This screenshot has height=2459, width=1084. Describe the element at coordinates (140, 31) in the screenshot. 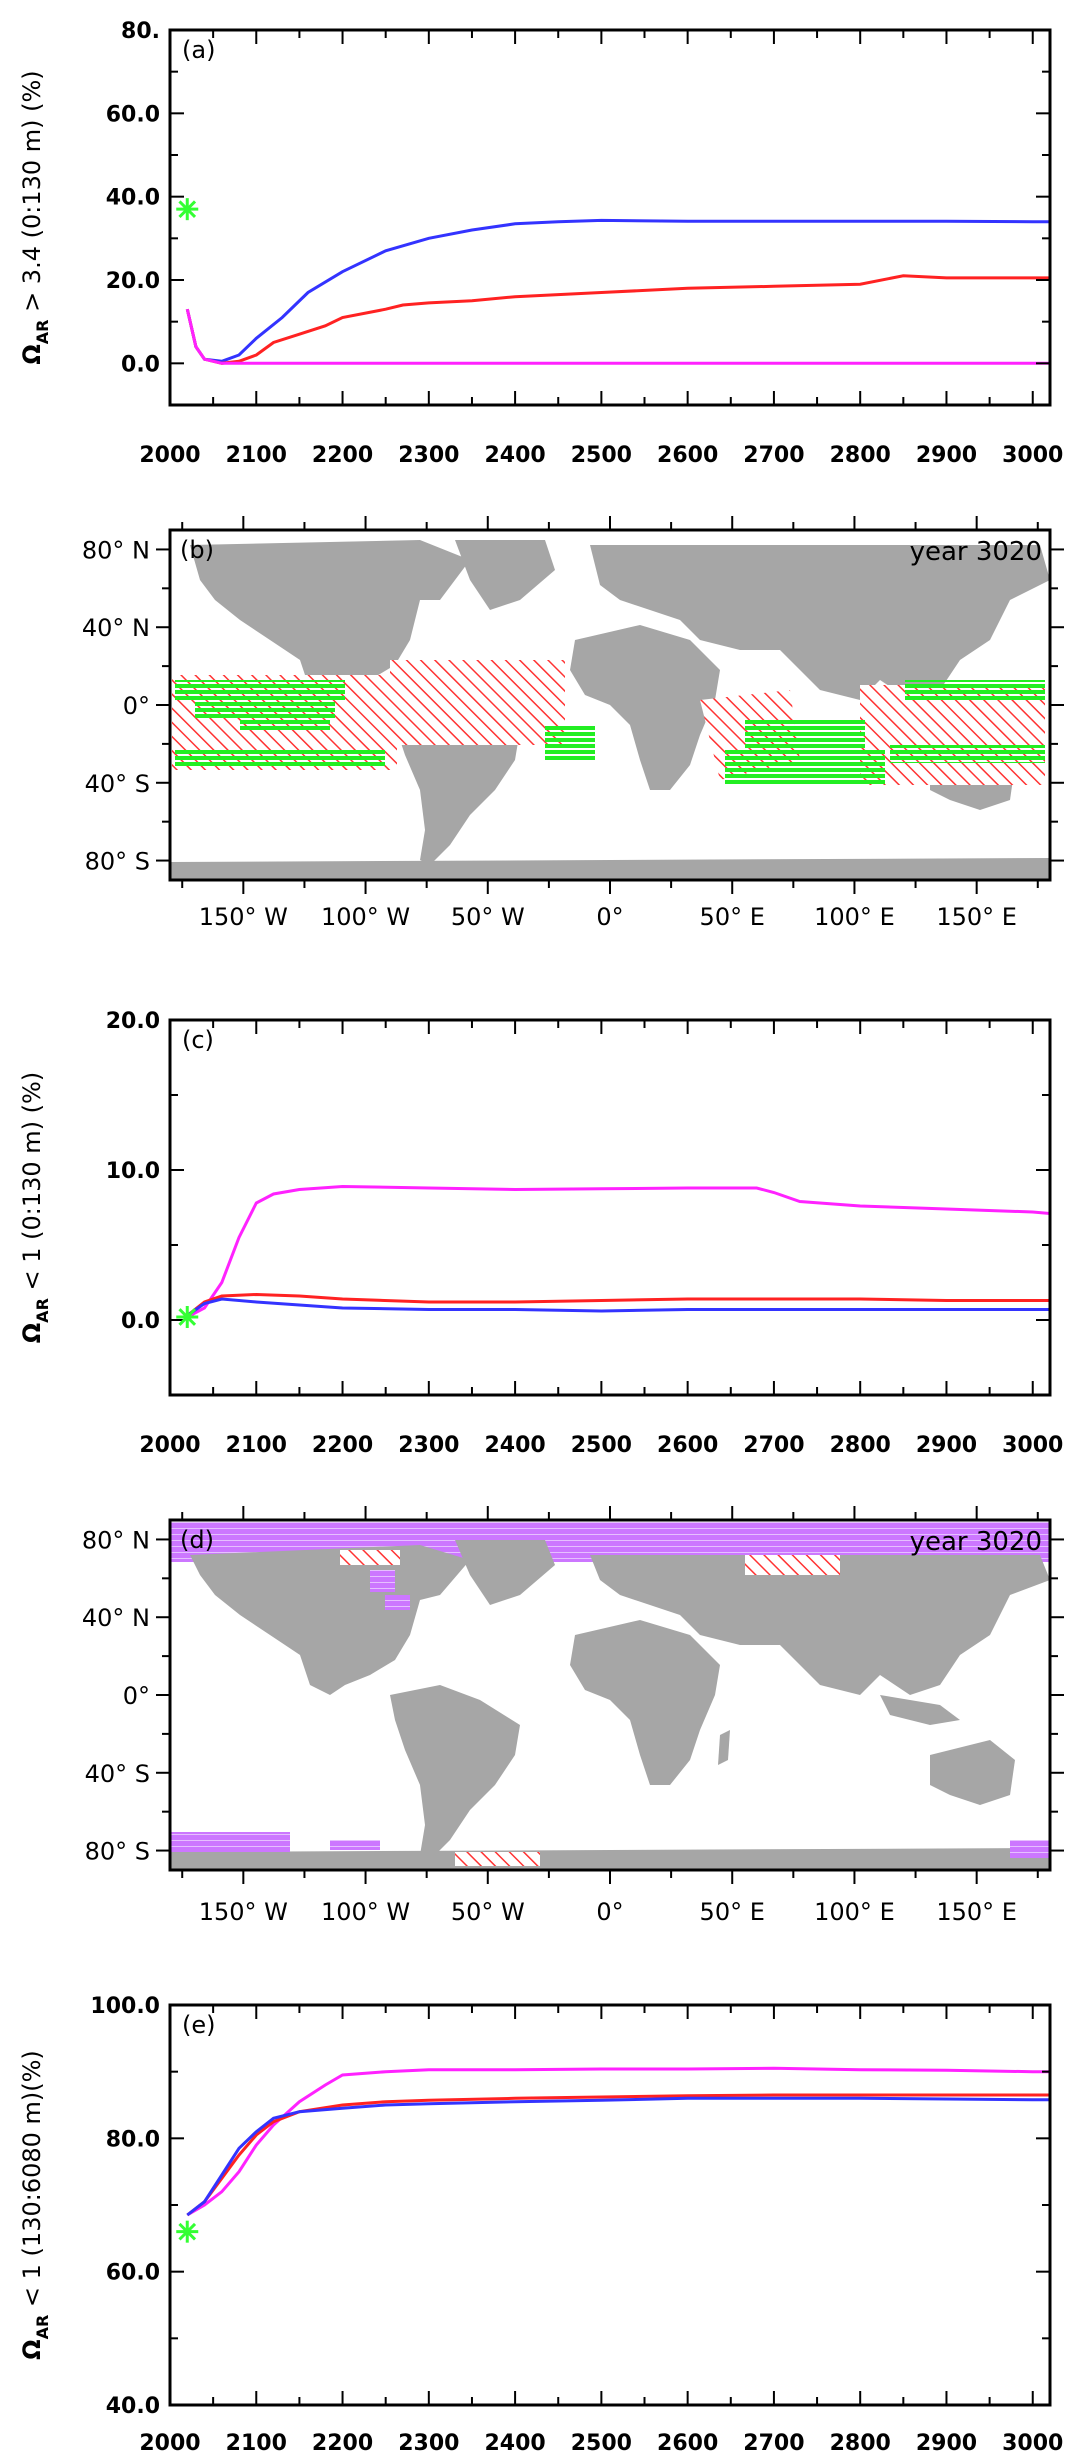

I see `y-tick-label: 80.` at that location.